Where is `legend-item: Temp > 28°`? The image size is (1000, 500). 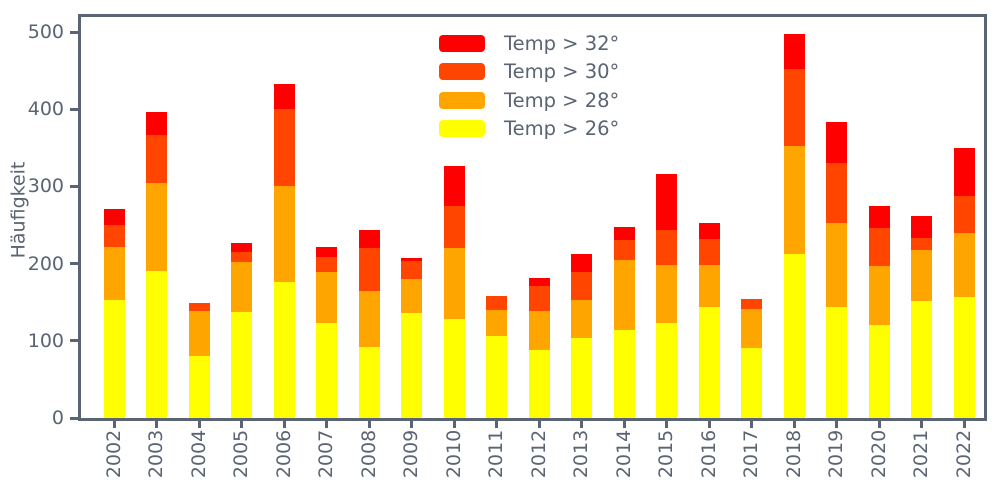
legend-item: Temp > 28° is located at coordinates (529, 100).